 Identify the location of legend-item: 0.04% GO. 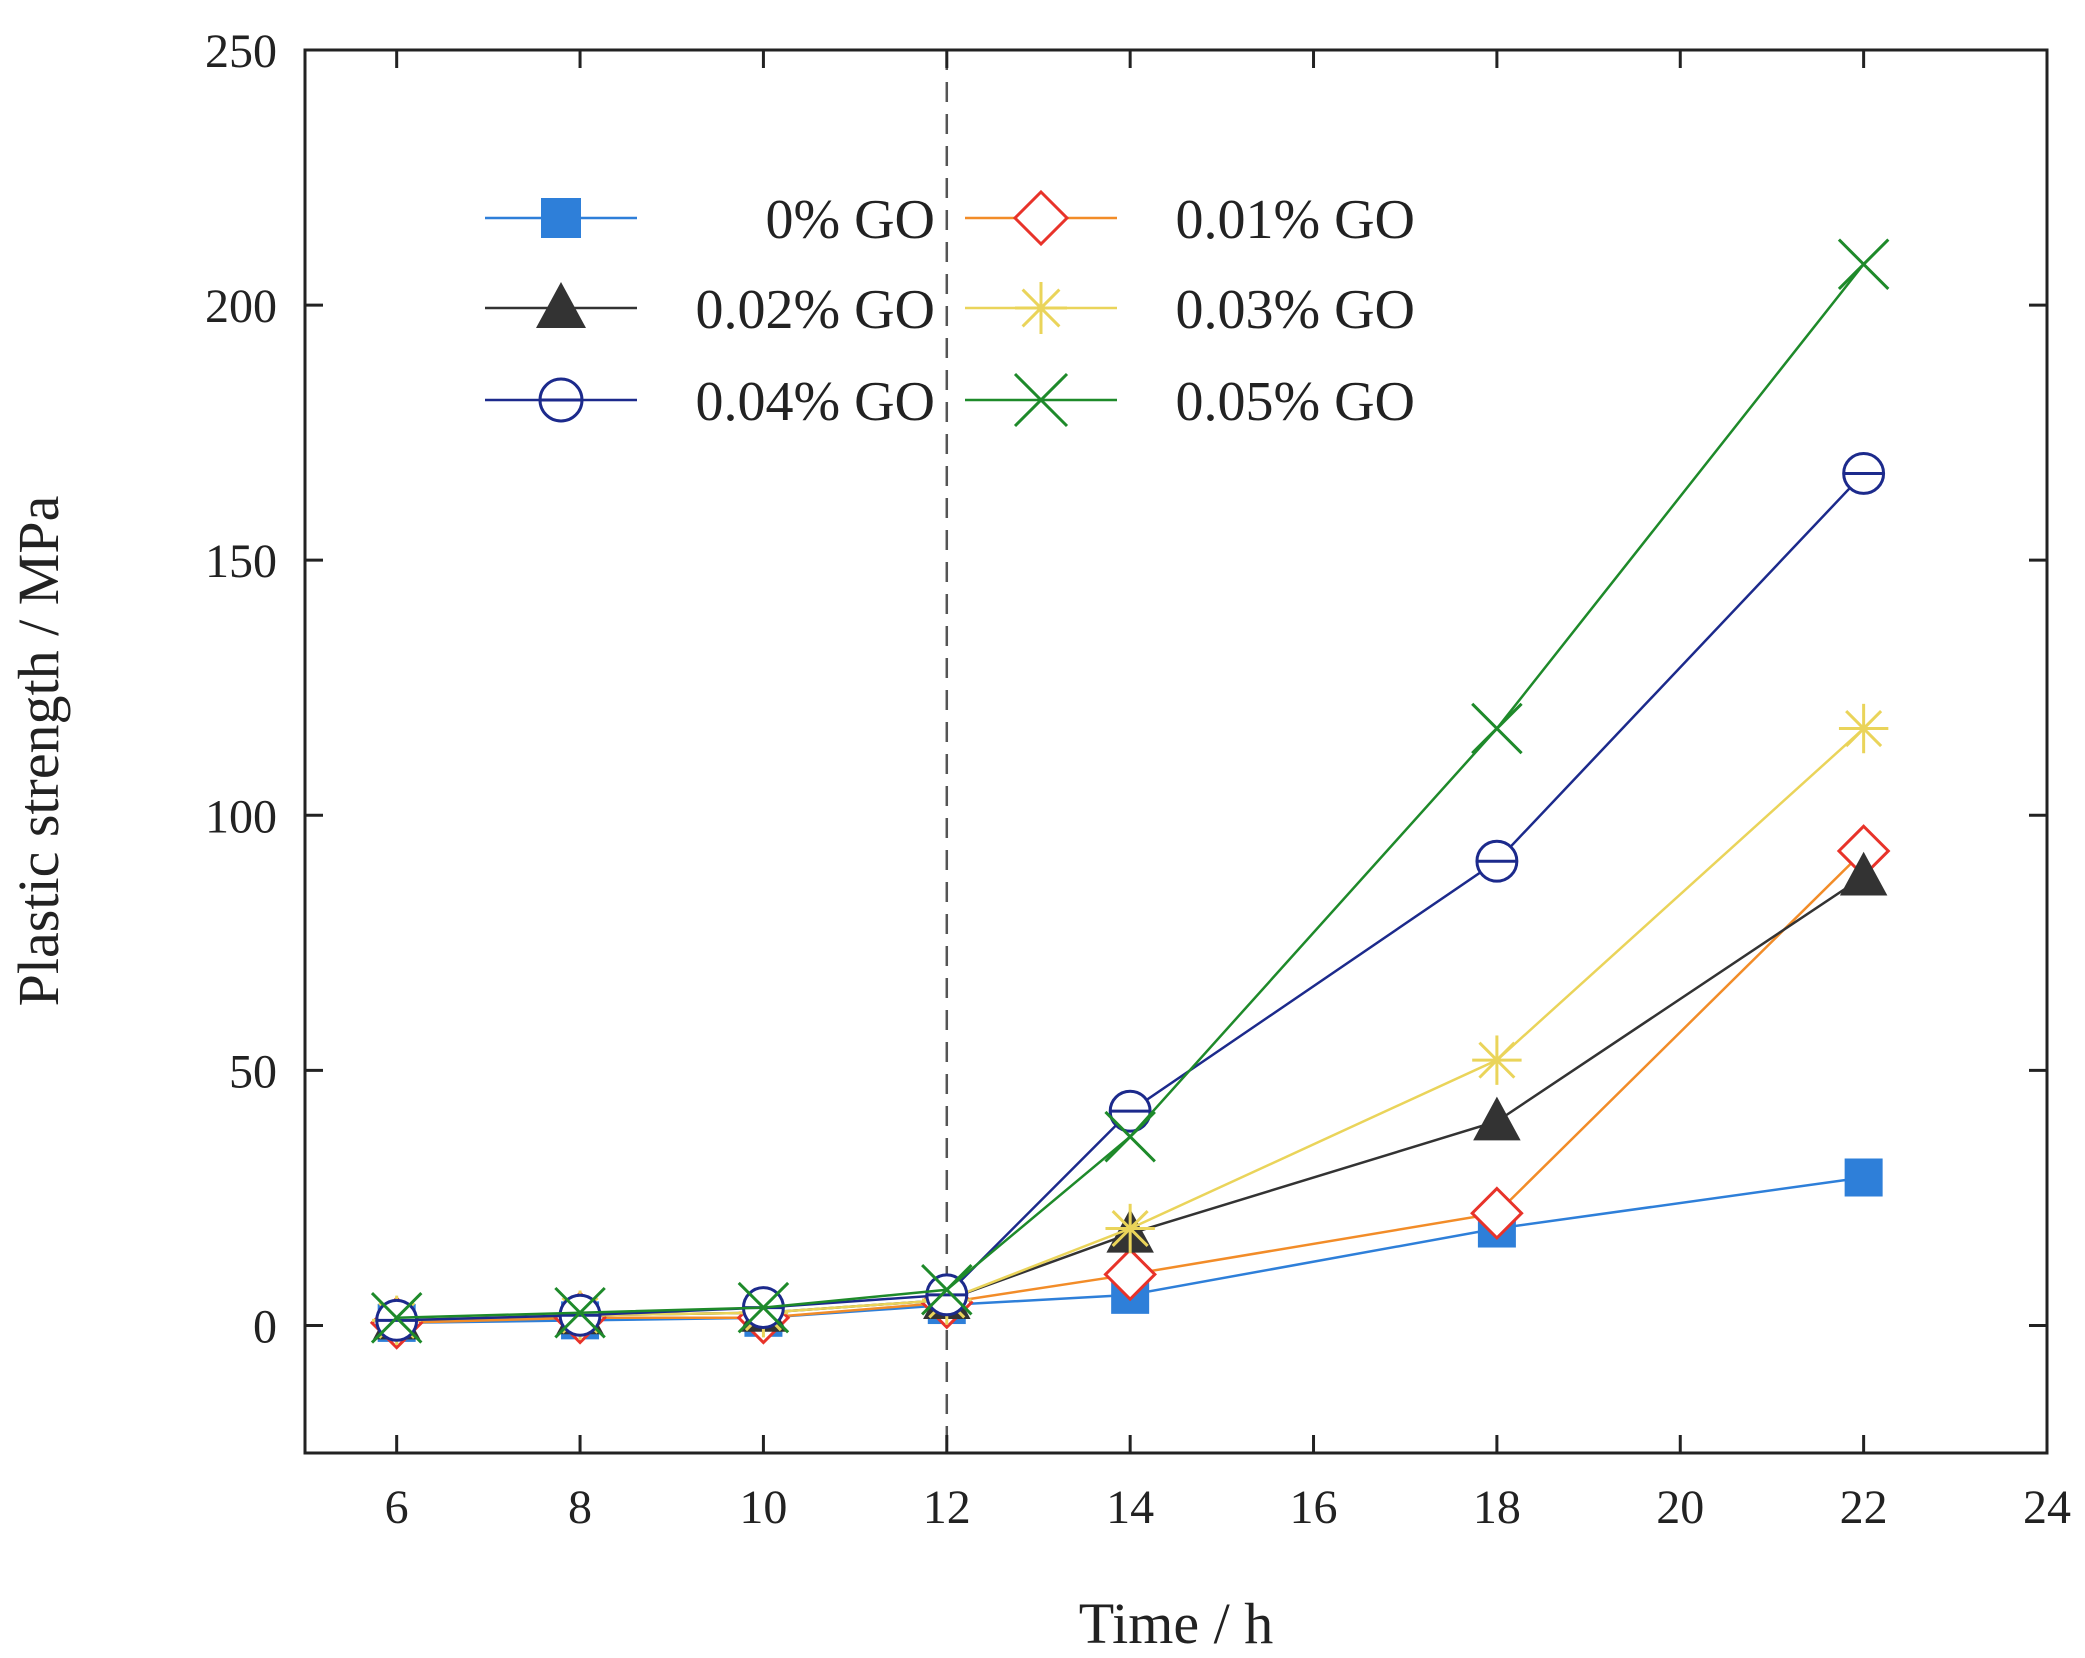
(710, 402).